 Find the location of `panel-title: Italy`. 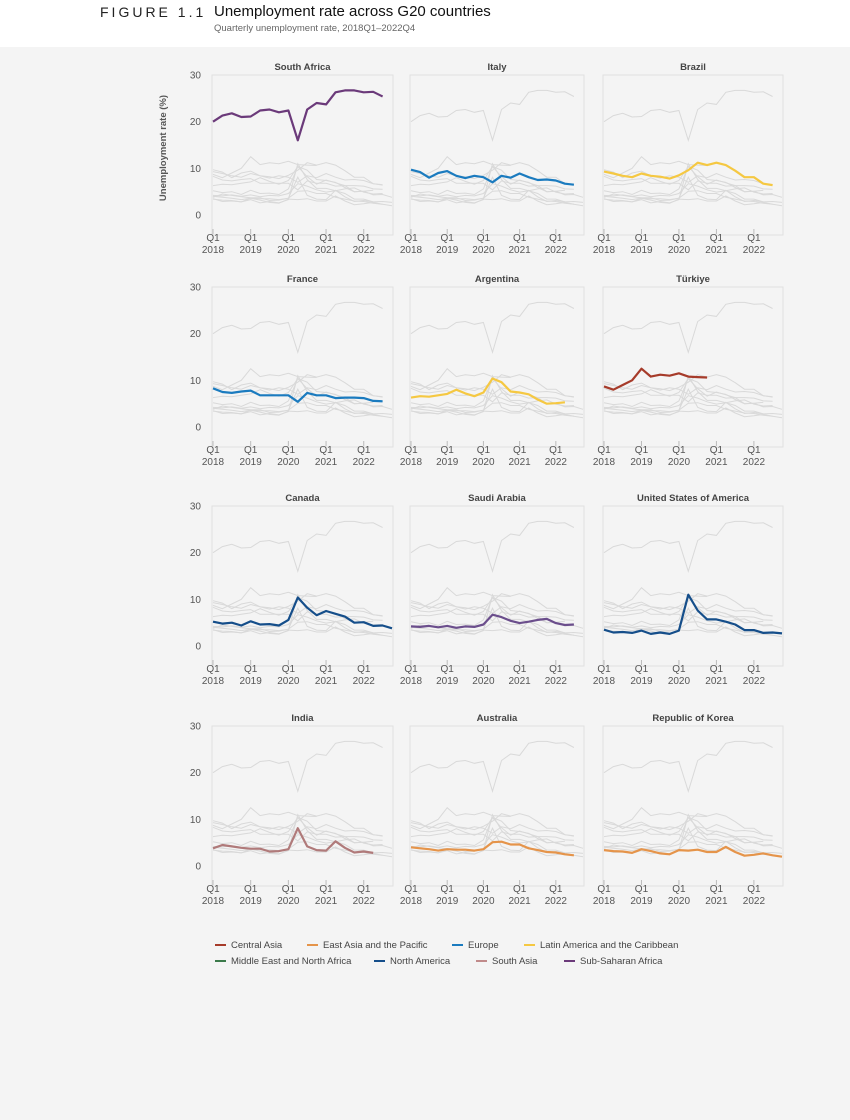

panel-title: Italy is located at coordinates (497, 67).